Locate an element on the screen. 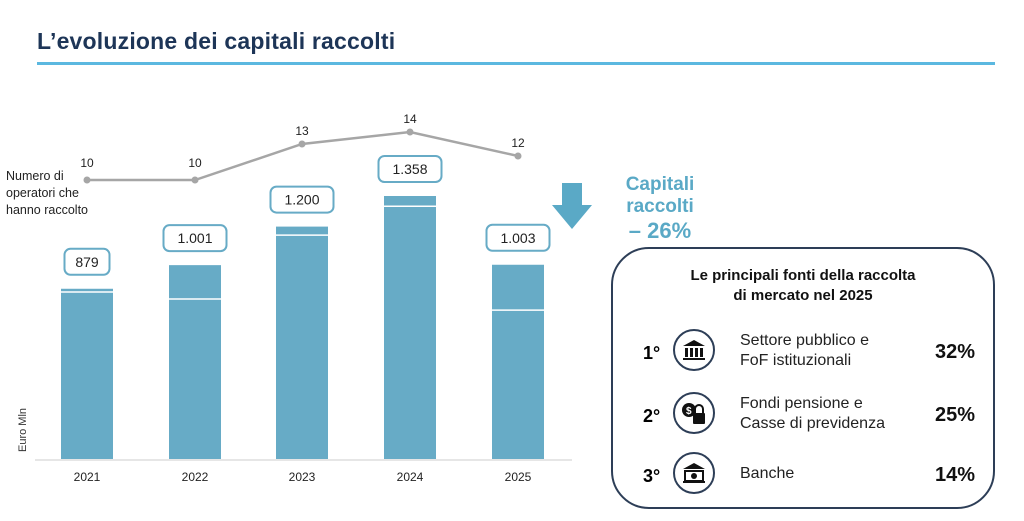 Image resolution: width=1024 pixels, height=521 pixels. bar-value-label: 1.200 is located at coordinates (301, 200).